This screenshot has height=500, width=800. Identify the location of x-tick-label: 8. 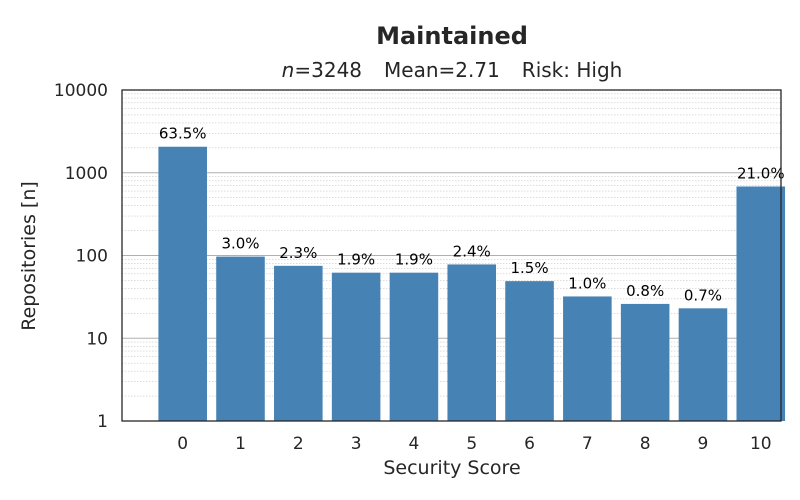
(645, 444).